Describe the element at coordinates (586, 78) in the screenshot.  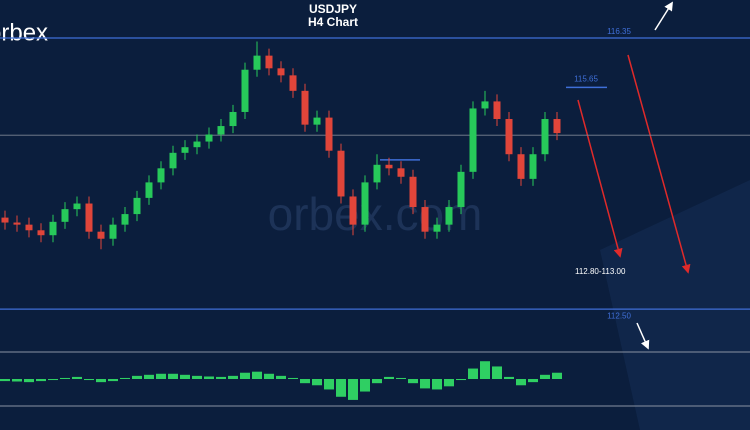
I see `level-label: 115.65` at that location.